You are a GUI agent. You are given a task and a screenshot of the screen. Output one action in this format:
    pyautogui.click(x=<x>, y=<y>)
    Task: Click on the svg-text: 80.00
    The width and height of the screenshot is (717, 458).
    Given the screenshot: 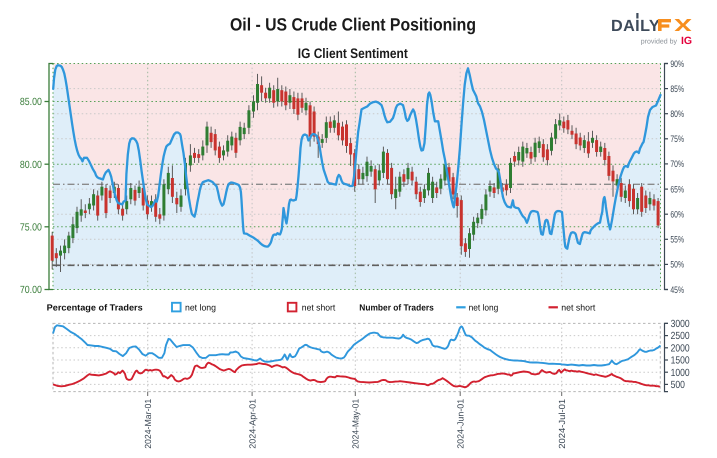 What is the action you would take?
    pyautogui.click(x=31, y=165)
    